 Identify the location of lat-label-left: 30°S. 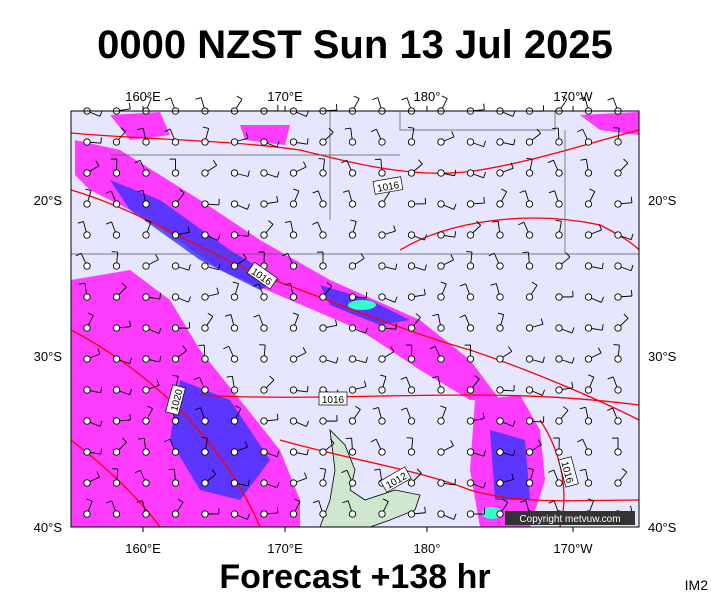
(48, 356).